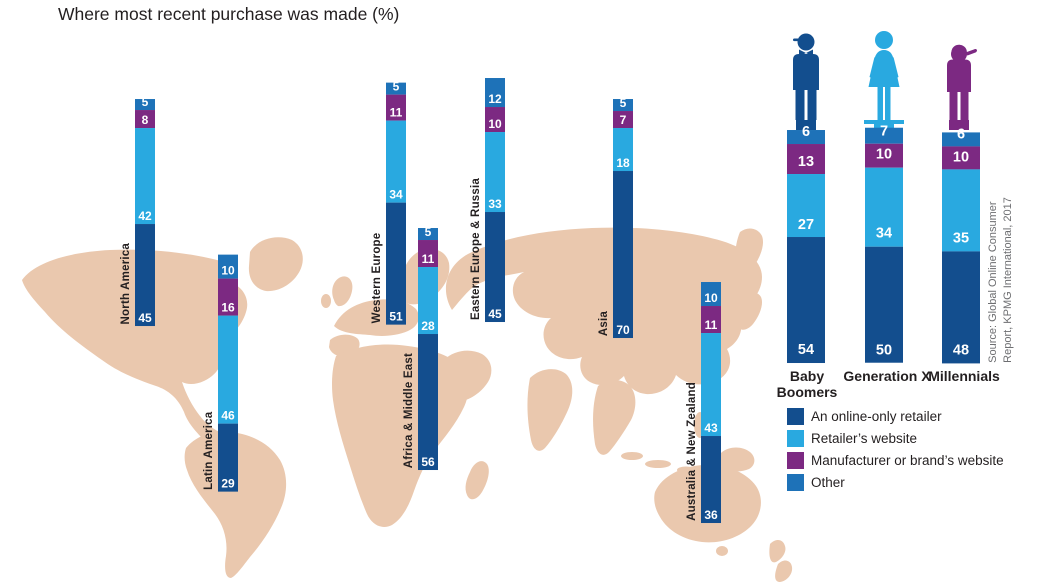 This screenshot has width=1050, height=586. I want to click on legend-swatch-online_only, so click(795, 416).